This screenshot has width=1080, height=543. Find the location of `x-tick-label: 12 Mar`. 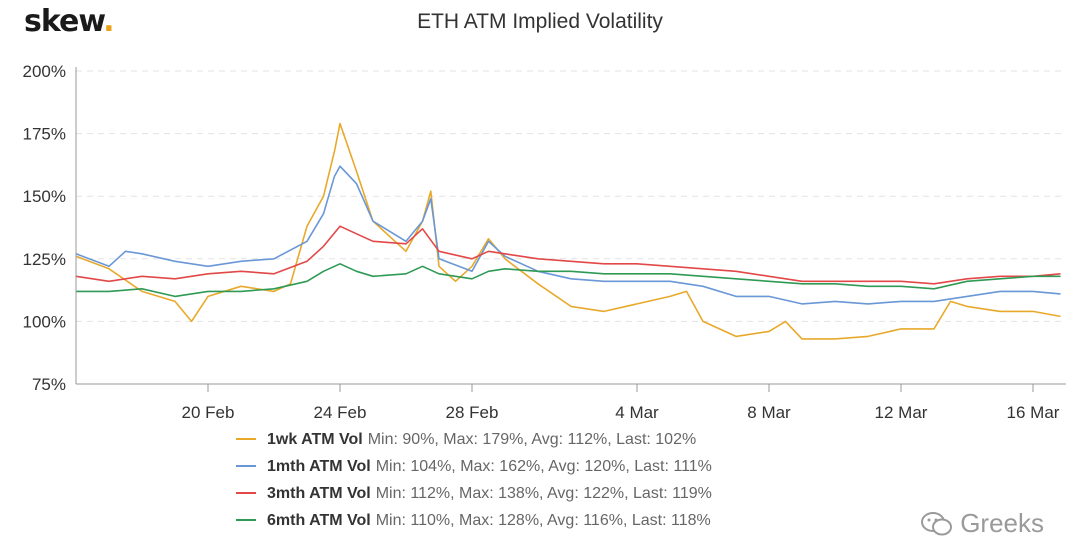

x-tick-label: 12 Mar is located at coordinates (901, 412).